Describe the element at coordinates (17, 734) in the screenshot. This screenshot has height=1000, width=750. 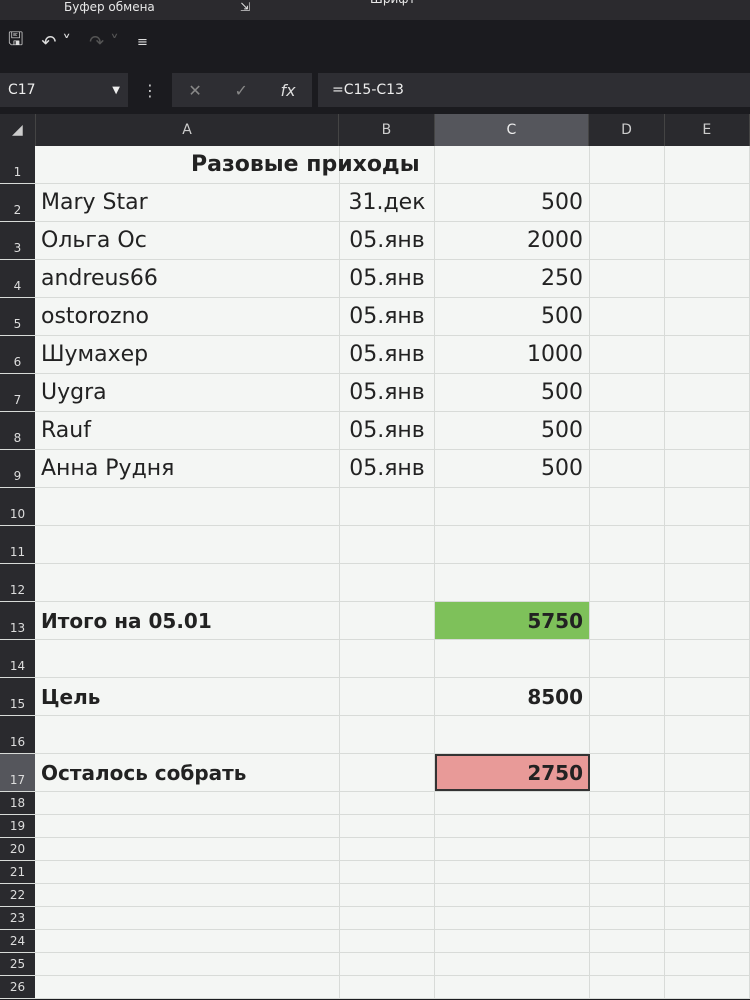
I see `row-header: 16` at that location.